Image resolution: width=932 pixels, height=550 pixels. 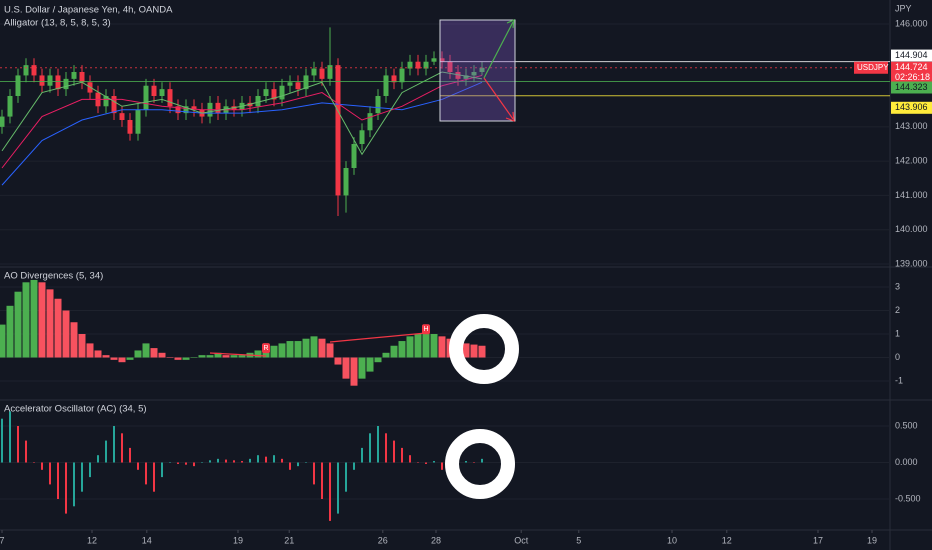 What do you see at coordinates (873, 67) in the screenshot?
I see `symbol-label: USDJPY` at bounding box center [873, 67].